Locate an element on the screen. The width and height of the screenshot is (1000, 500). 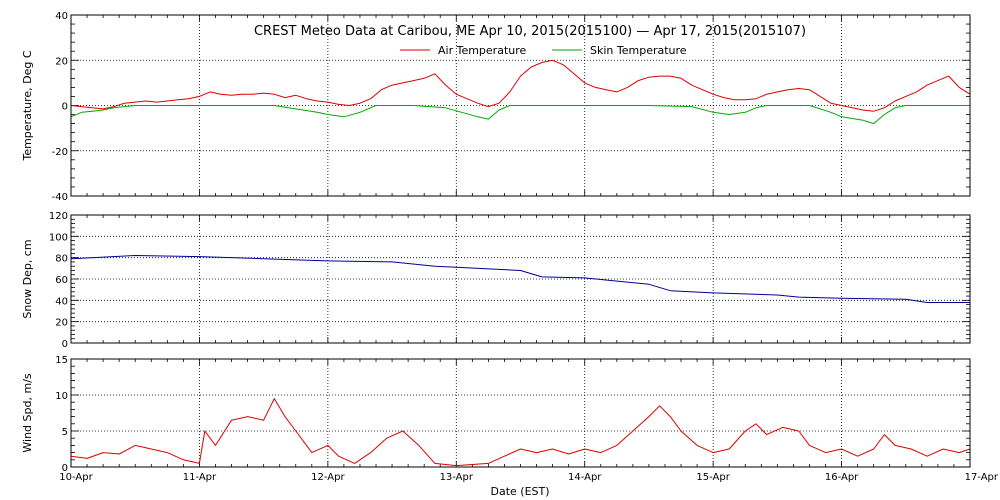
y-tick-label: -20 is located at coordinates (60, 152).